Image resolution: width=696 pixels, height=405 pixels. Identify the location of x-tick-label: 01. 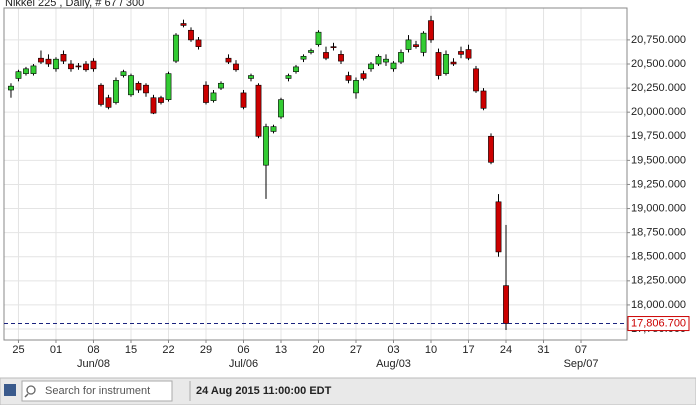
(56, 350).